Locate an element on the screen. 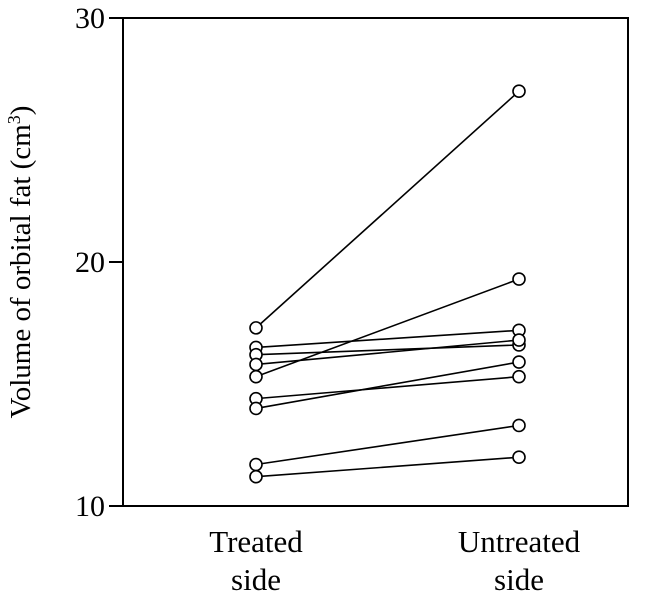 The width and height of the screenshot is (654, 600). category-label-line1: Treated is located at coordinates (256, 541).